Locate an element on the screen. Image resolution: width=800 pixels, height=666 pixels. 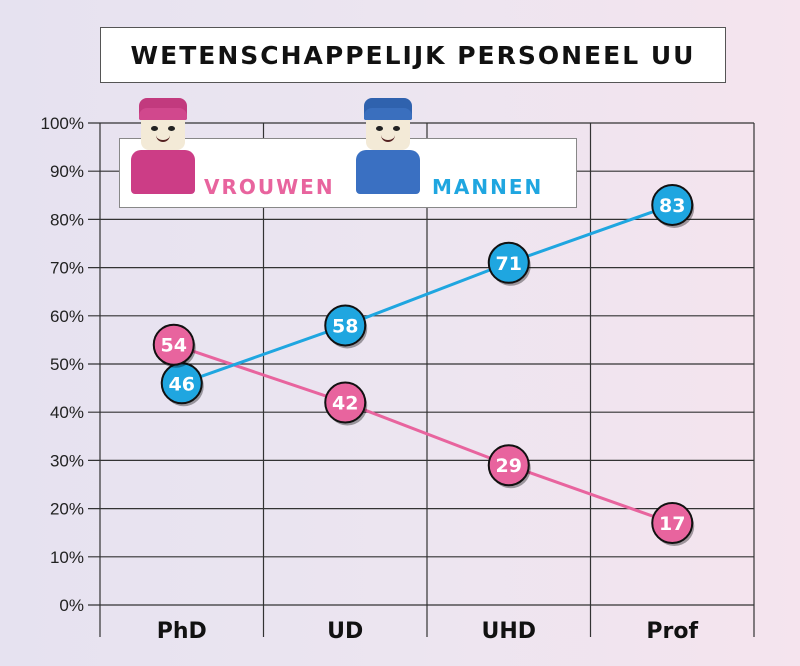
x-axis-category-labels: PhD UD UHD Prof is located at coordinates (428, 631).